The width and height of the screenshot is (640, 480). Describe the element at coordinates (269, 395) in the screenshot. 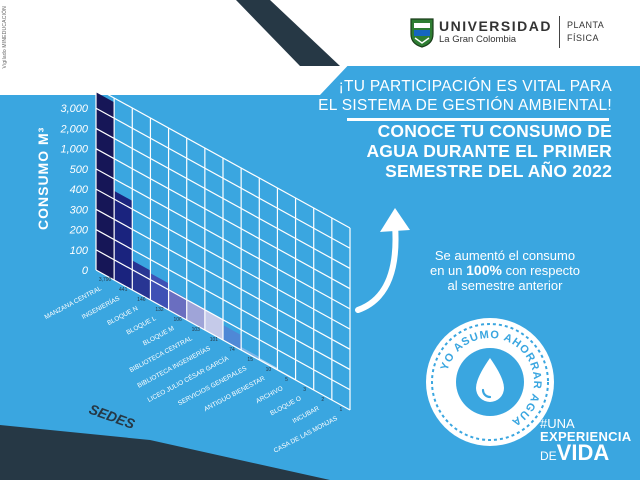

I see `category-label-11: ARCHIVO` at that location.